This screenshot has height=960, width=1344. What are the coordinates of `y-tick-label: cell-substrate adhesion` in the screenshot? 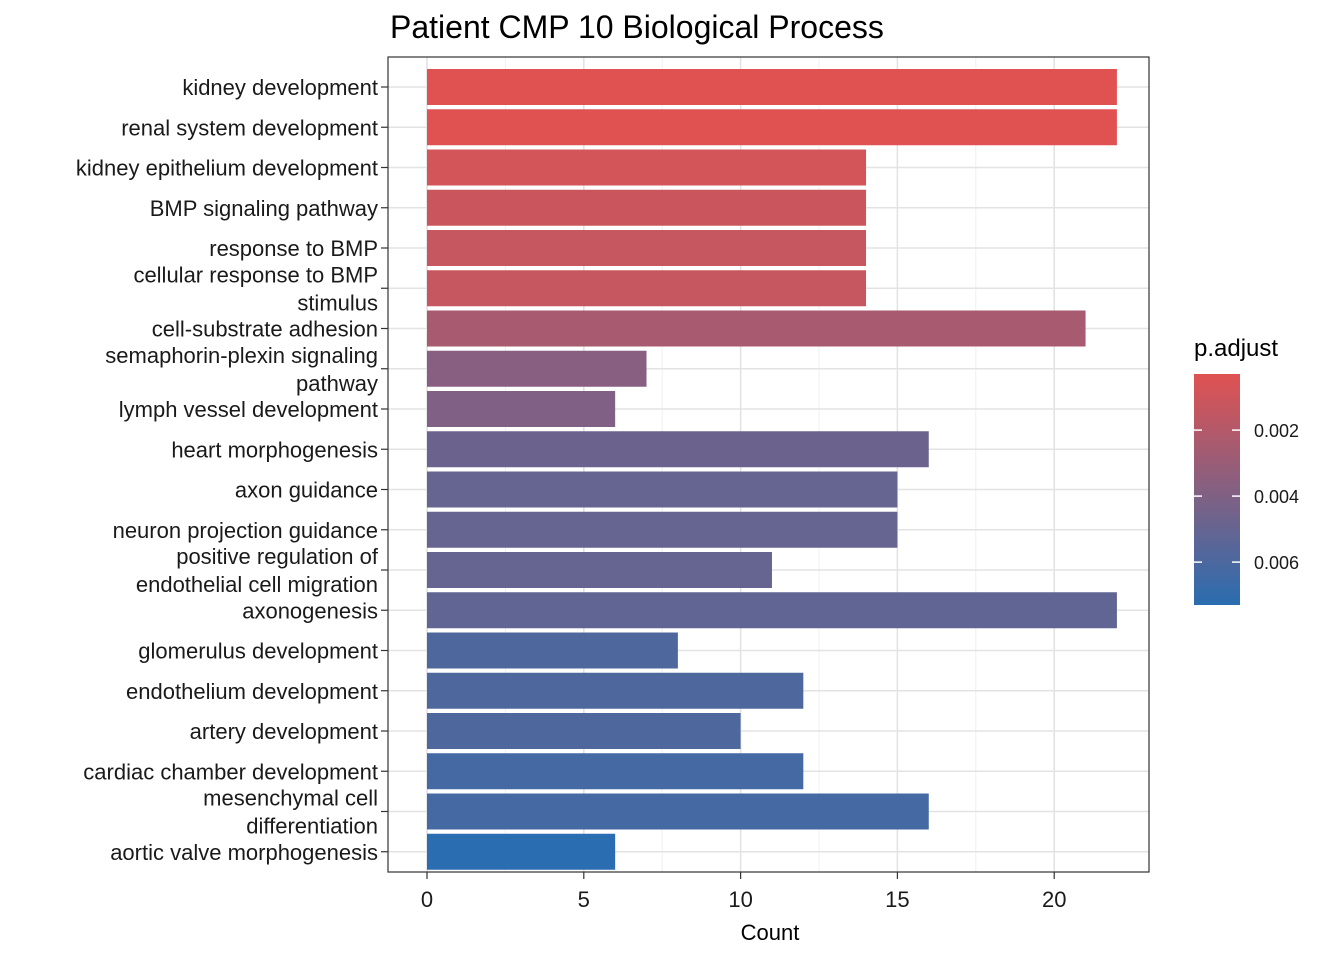 It's located at (265, 329).